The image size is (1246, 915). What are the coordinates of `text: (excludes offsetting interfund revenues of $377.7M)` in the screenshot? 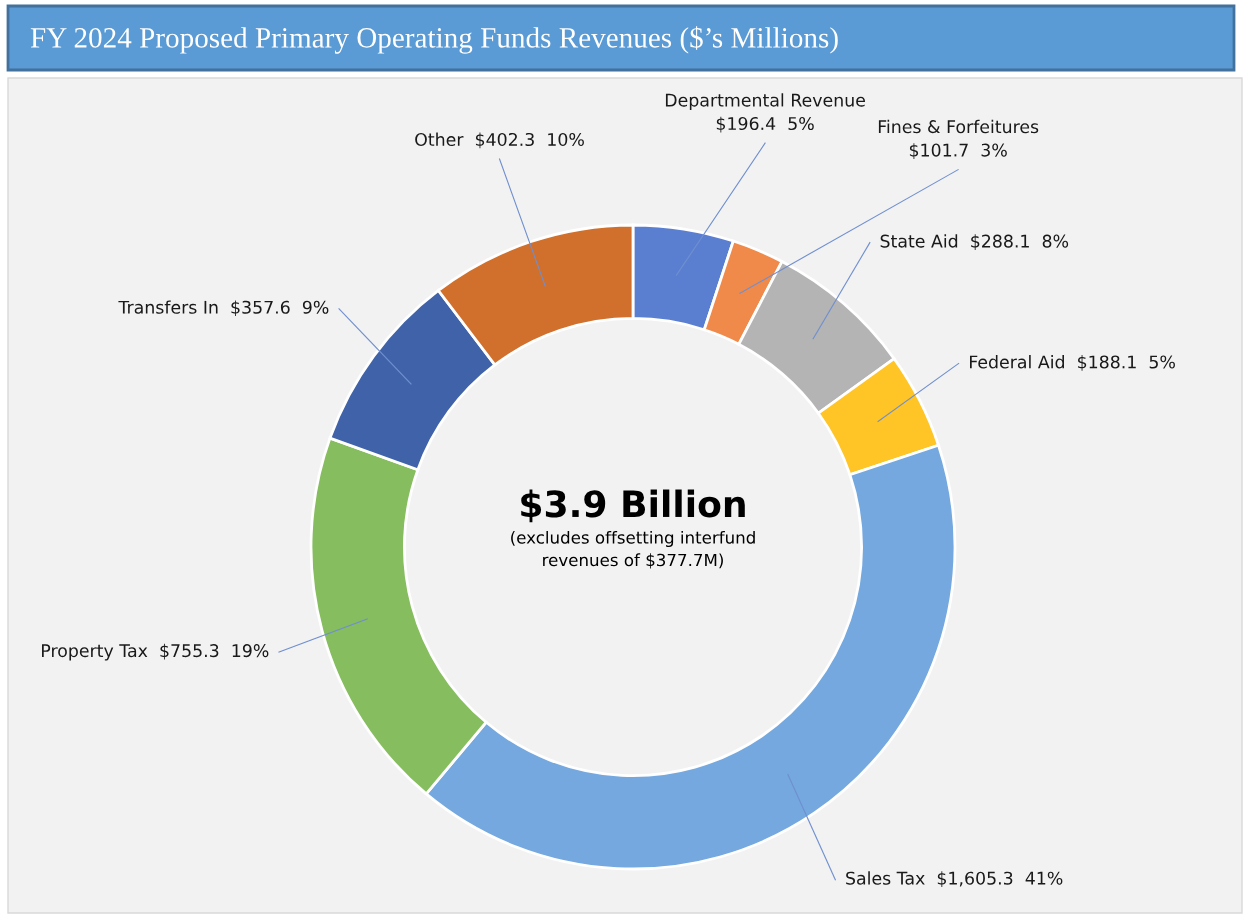 It's located at (633, 549).